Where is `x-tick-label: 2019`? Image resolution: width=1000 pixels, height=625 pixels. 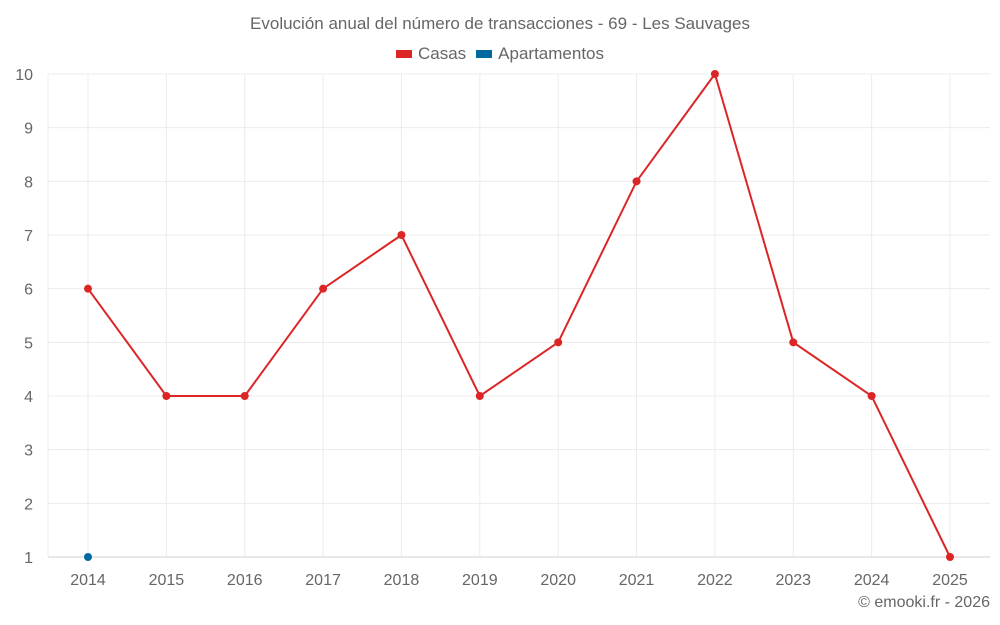 x-tick-label: 2019 is located at coordinates (480, 580).